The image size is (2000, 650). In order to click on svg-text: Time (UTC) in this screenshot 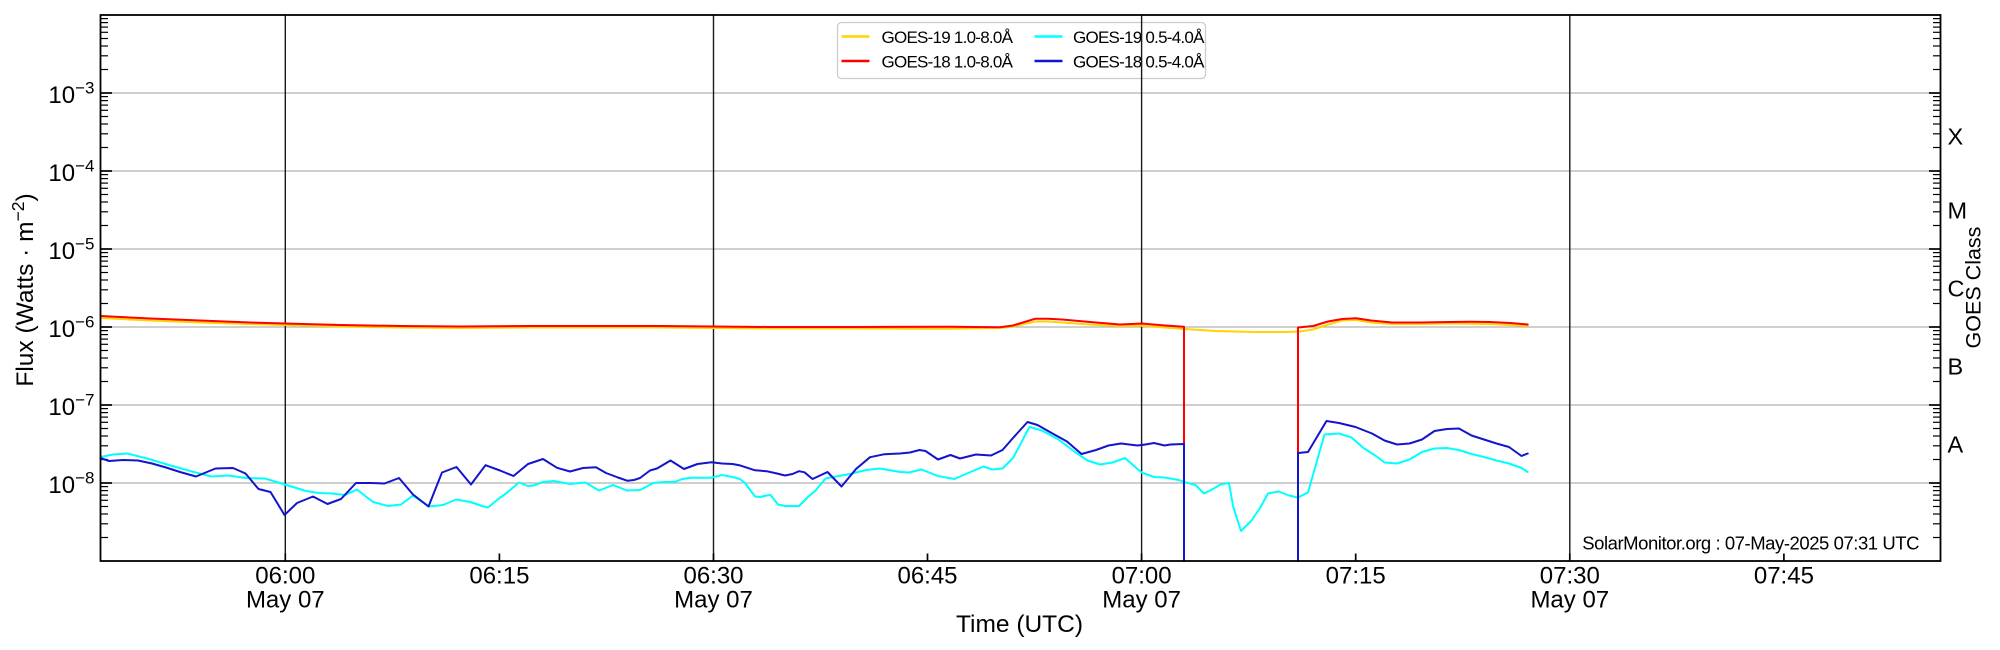, I will do `click(1019, 624)`.